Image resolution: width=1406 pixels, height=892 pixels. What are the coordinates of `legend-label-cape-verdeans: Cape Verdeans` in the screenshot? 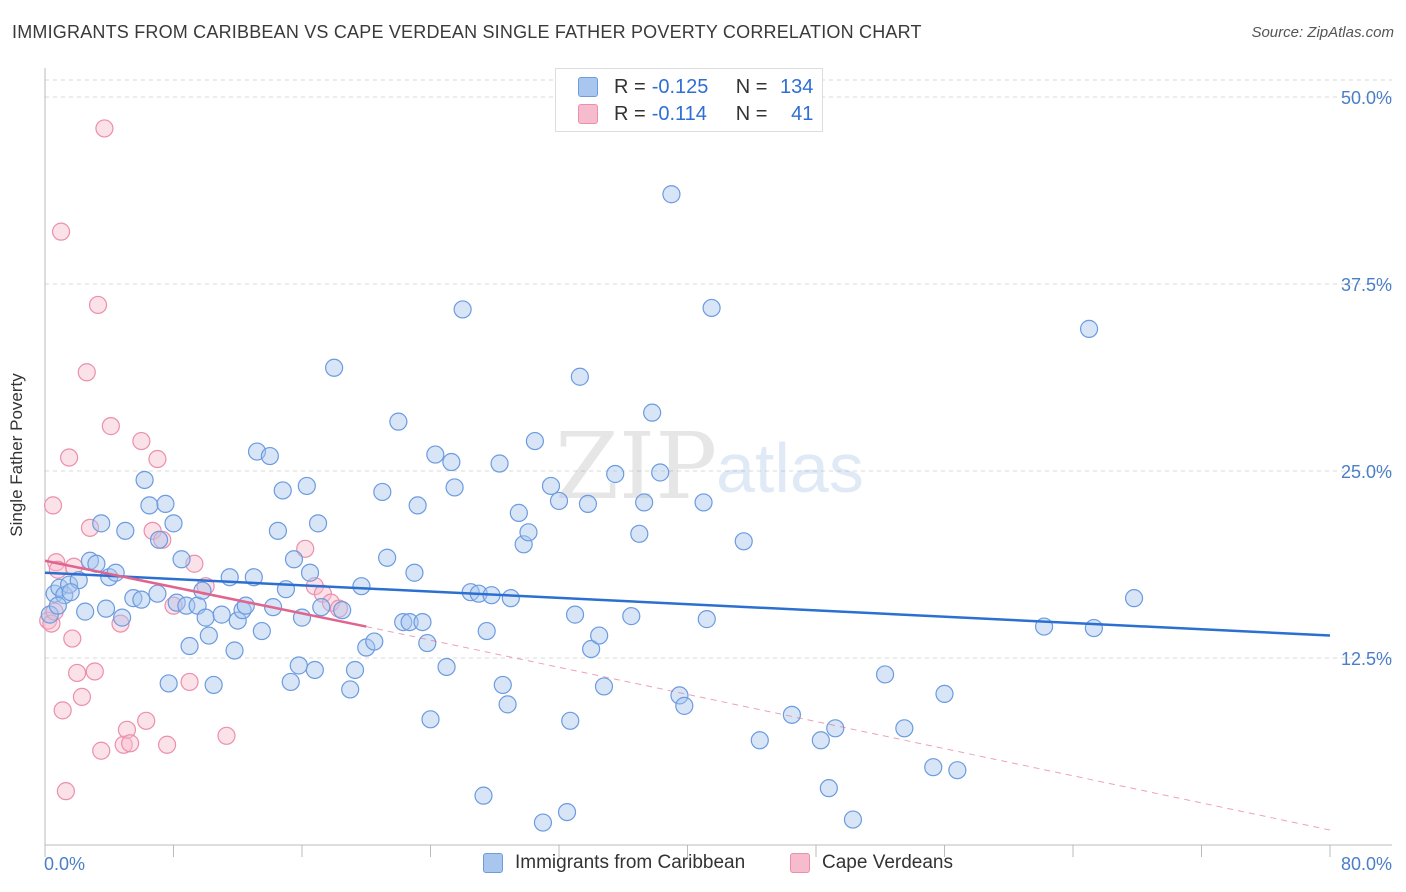 It's located at (887, 862).